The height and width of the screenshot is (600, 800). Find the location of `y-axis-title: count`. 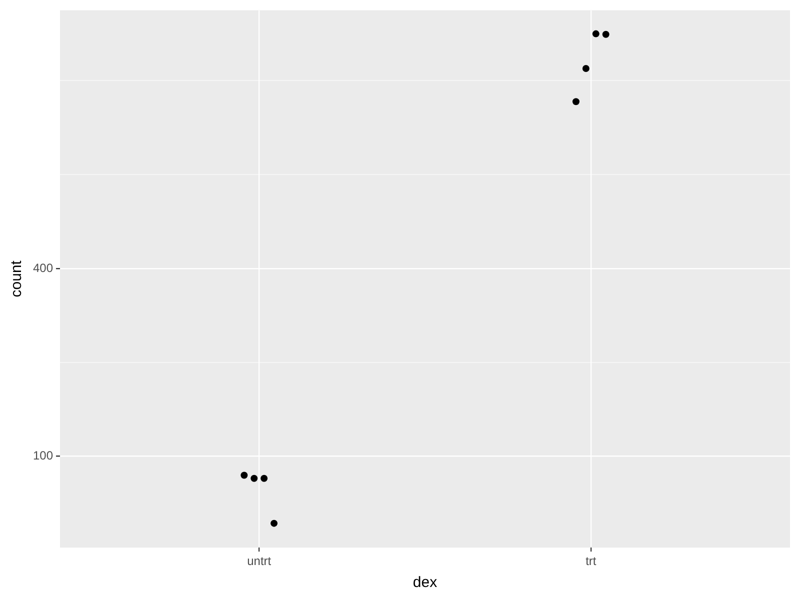

y-axis-title: count is located at coordinates (17, 279).